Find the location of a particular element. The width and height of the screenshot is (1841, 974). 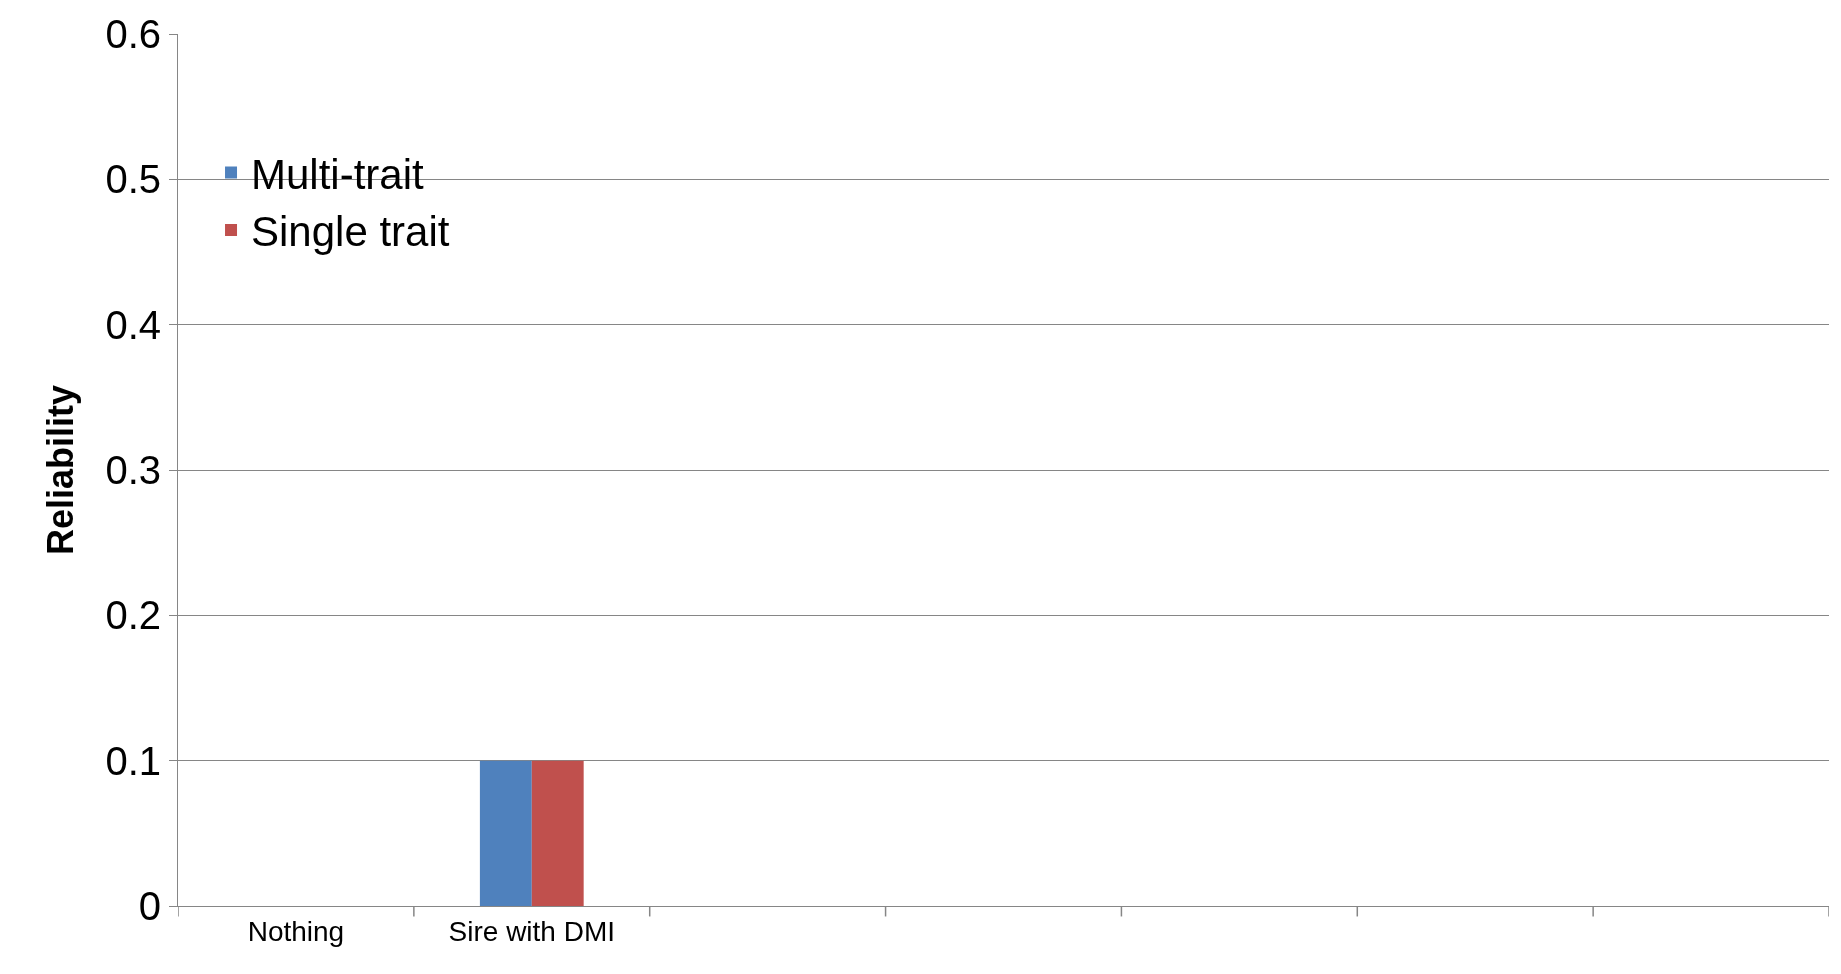

y-axis-title: Reliability is located at coordinates (61, 470).